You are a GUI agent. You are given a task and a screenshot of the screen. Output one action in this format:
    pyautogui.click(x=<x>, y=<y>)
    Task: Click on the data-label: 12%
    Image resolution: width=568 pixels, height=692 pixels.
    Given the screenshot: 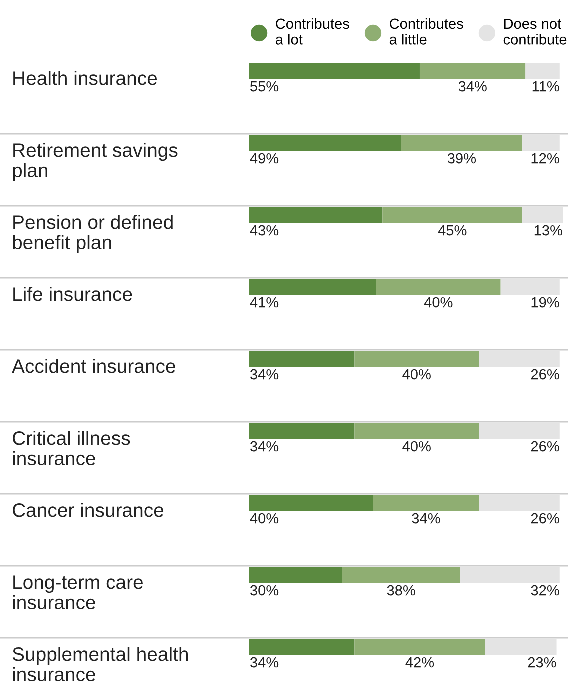 What is the action you would take?
    pyautogui.click(x=546, y=158)
    